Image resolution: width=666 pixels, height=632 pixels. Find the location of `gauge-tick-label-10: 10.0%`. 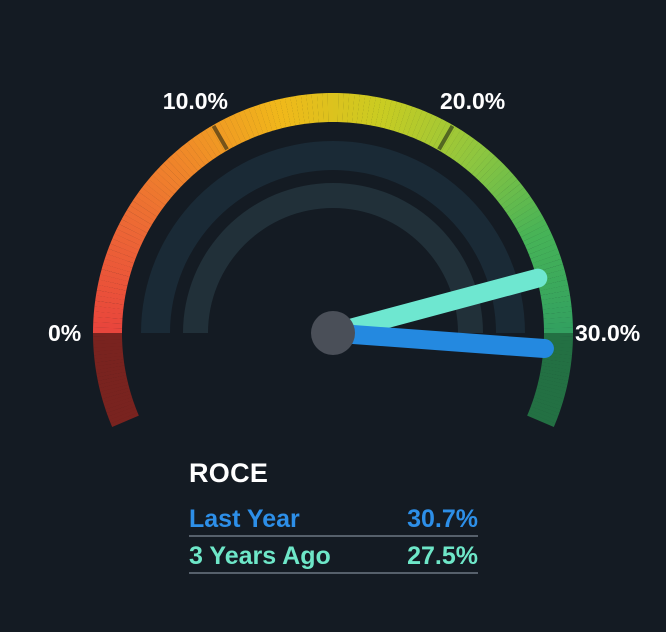

gauge-tick-label-10: 10.0% is located at coordinates (195, 101).